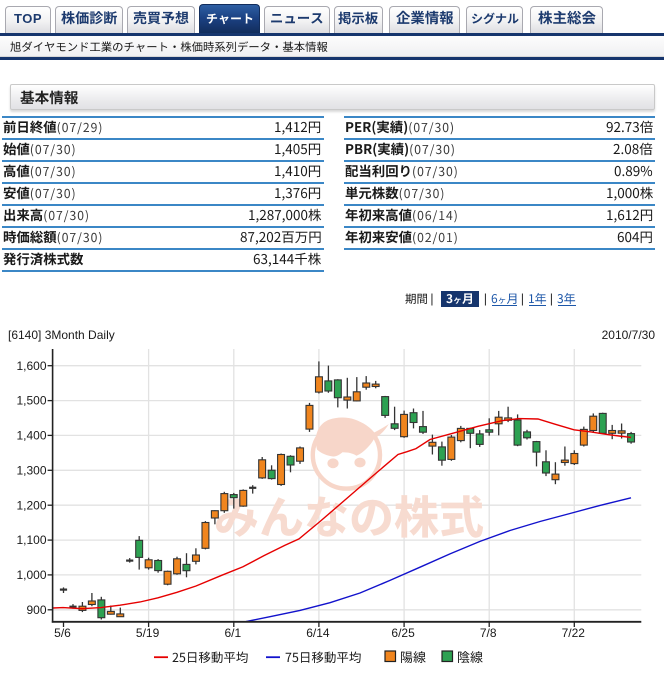 Image resolution: width=664 pixels, height=673 pixels. Describe the element at coordinates (36, 610) in the screenshot. I see `svg-text: 900` at that location.